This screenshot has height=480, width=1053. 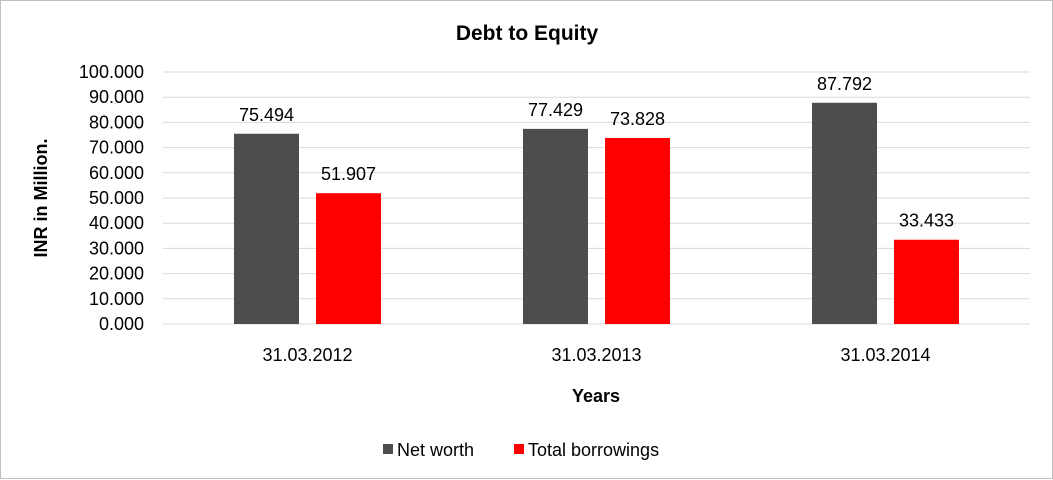 I want to click on y-tick-label: 60.000, so click(x=116, y=173).